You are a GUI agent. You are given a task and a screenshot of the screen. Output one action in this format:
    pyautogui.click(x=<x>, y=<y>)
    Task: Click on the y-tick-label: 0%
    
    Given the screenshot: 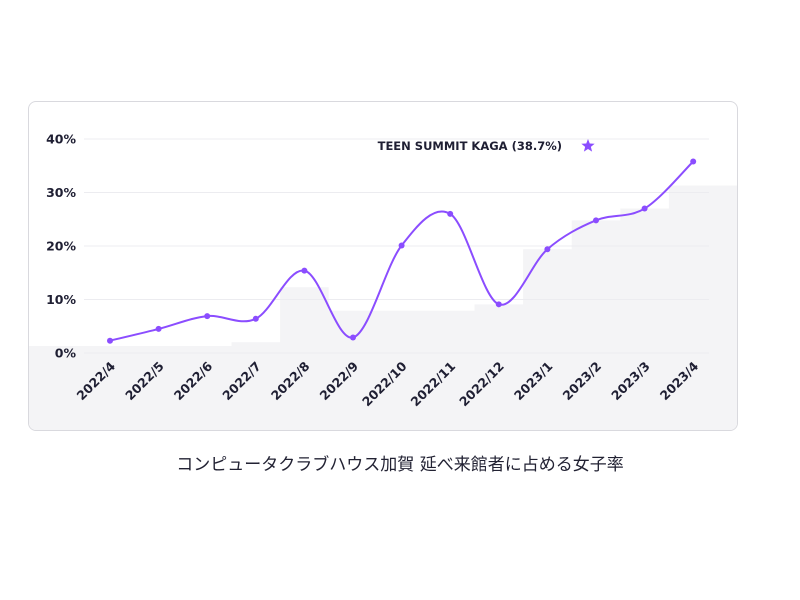 What is the action you would take?
    pyautogui.click(x=66, y=353)
    